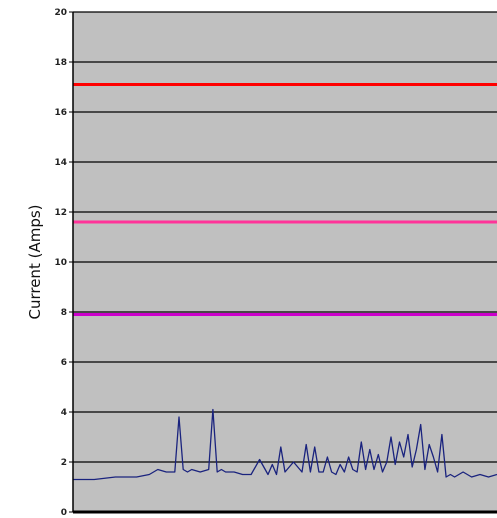  Describe the element at coordinates (64, 363) in the screenshot. I see `y-tick-label-6: 6` at that location.